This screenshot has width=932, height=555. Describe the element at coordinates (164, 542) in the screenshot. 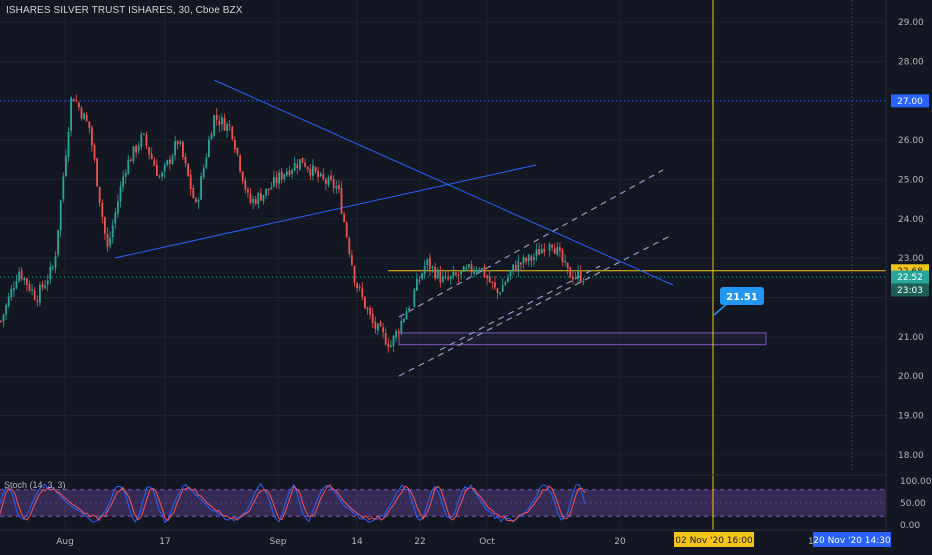

I see `x-tick-label: 17` at that location.